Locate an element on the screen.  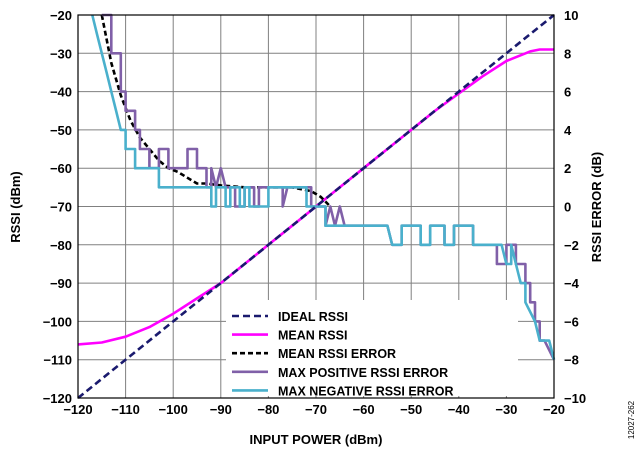
y-tick-label: −100 is located at coordinates (57, 321).